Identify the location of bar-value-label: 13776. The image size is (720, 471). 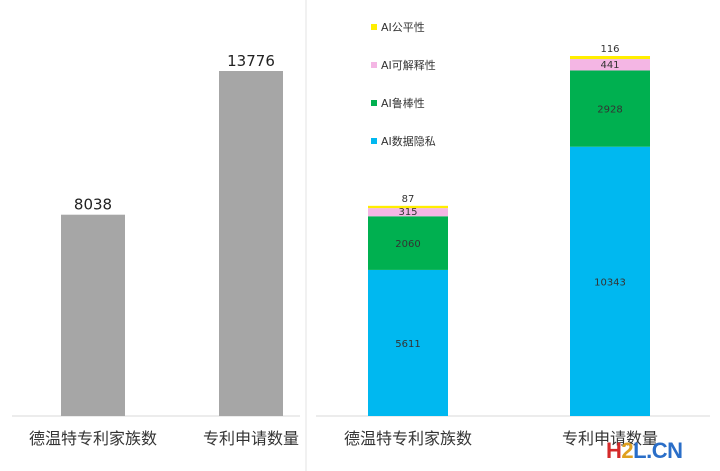
(251, 61).